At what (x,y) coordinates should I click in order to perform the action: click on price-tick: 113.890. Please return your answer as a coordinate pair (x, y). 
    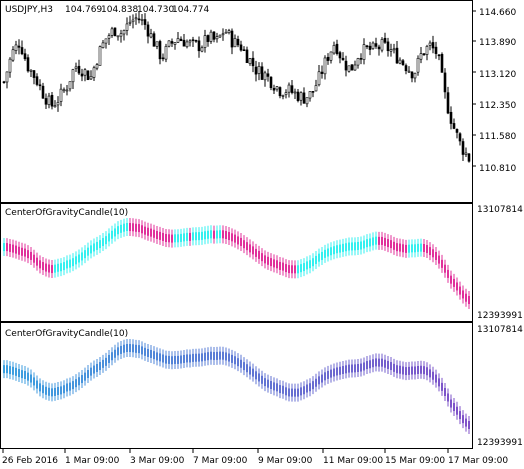
    Looking at the image, I should click on (497, 43).